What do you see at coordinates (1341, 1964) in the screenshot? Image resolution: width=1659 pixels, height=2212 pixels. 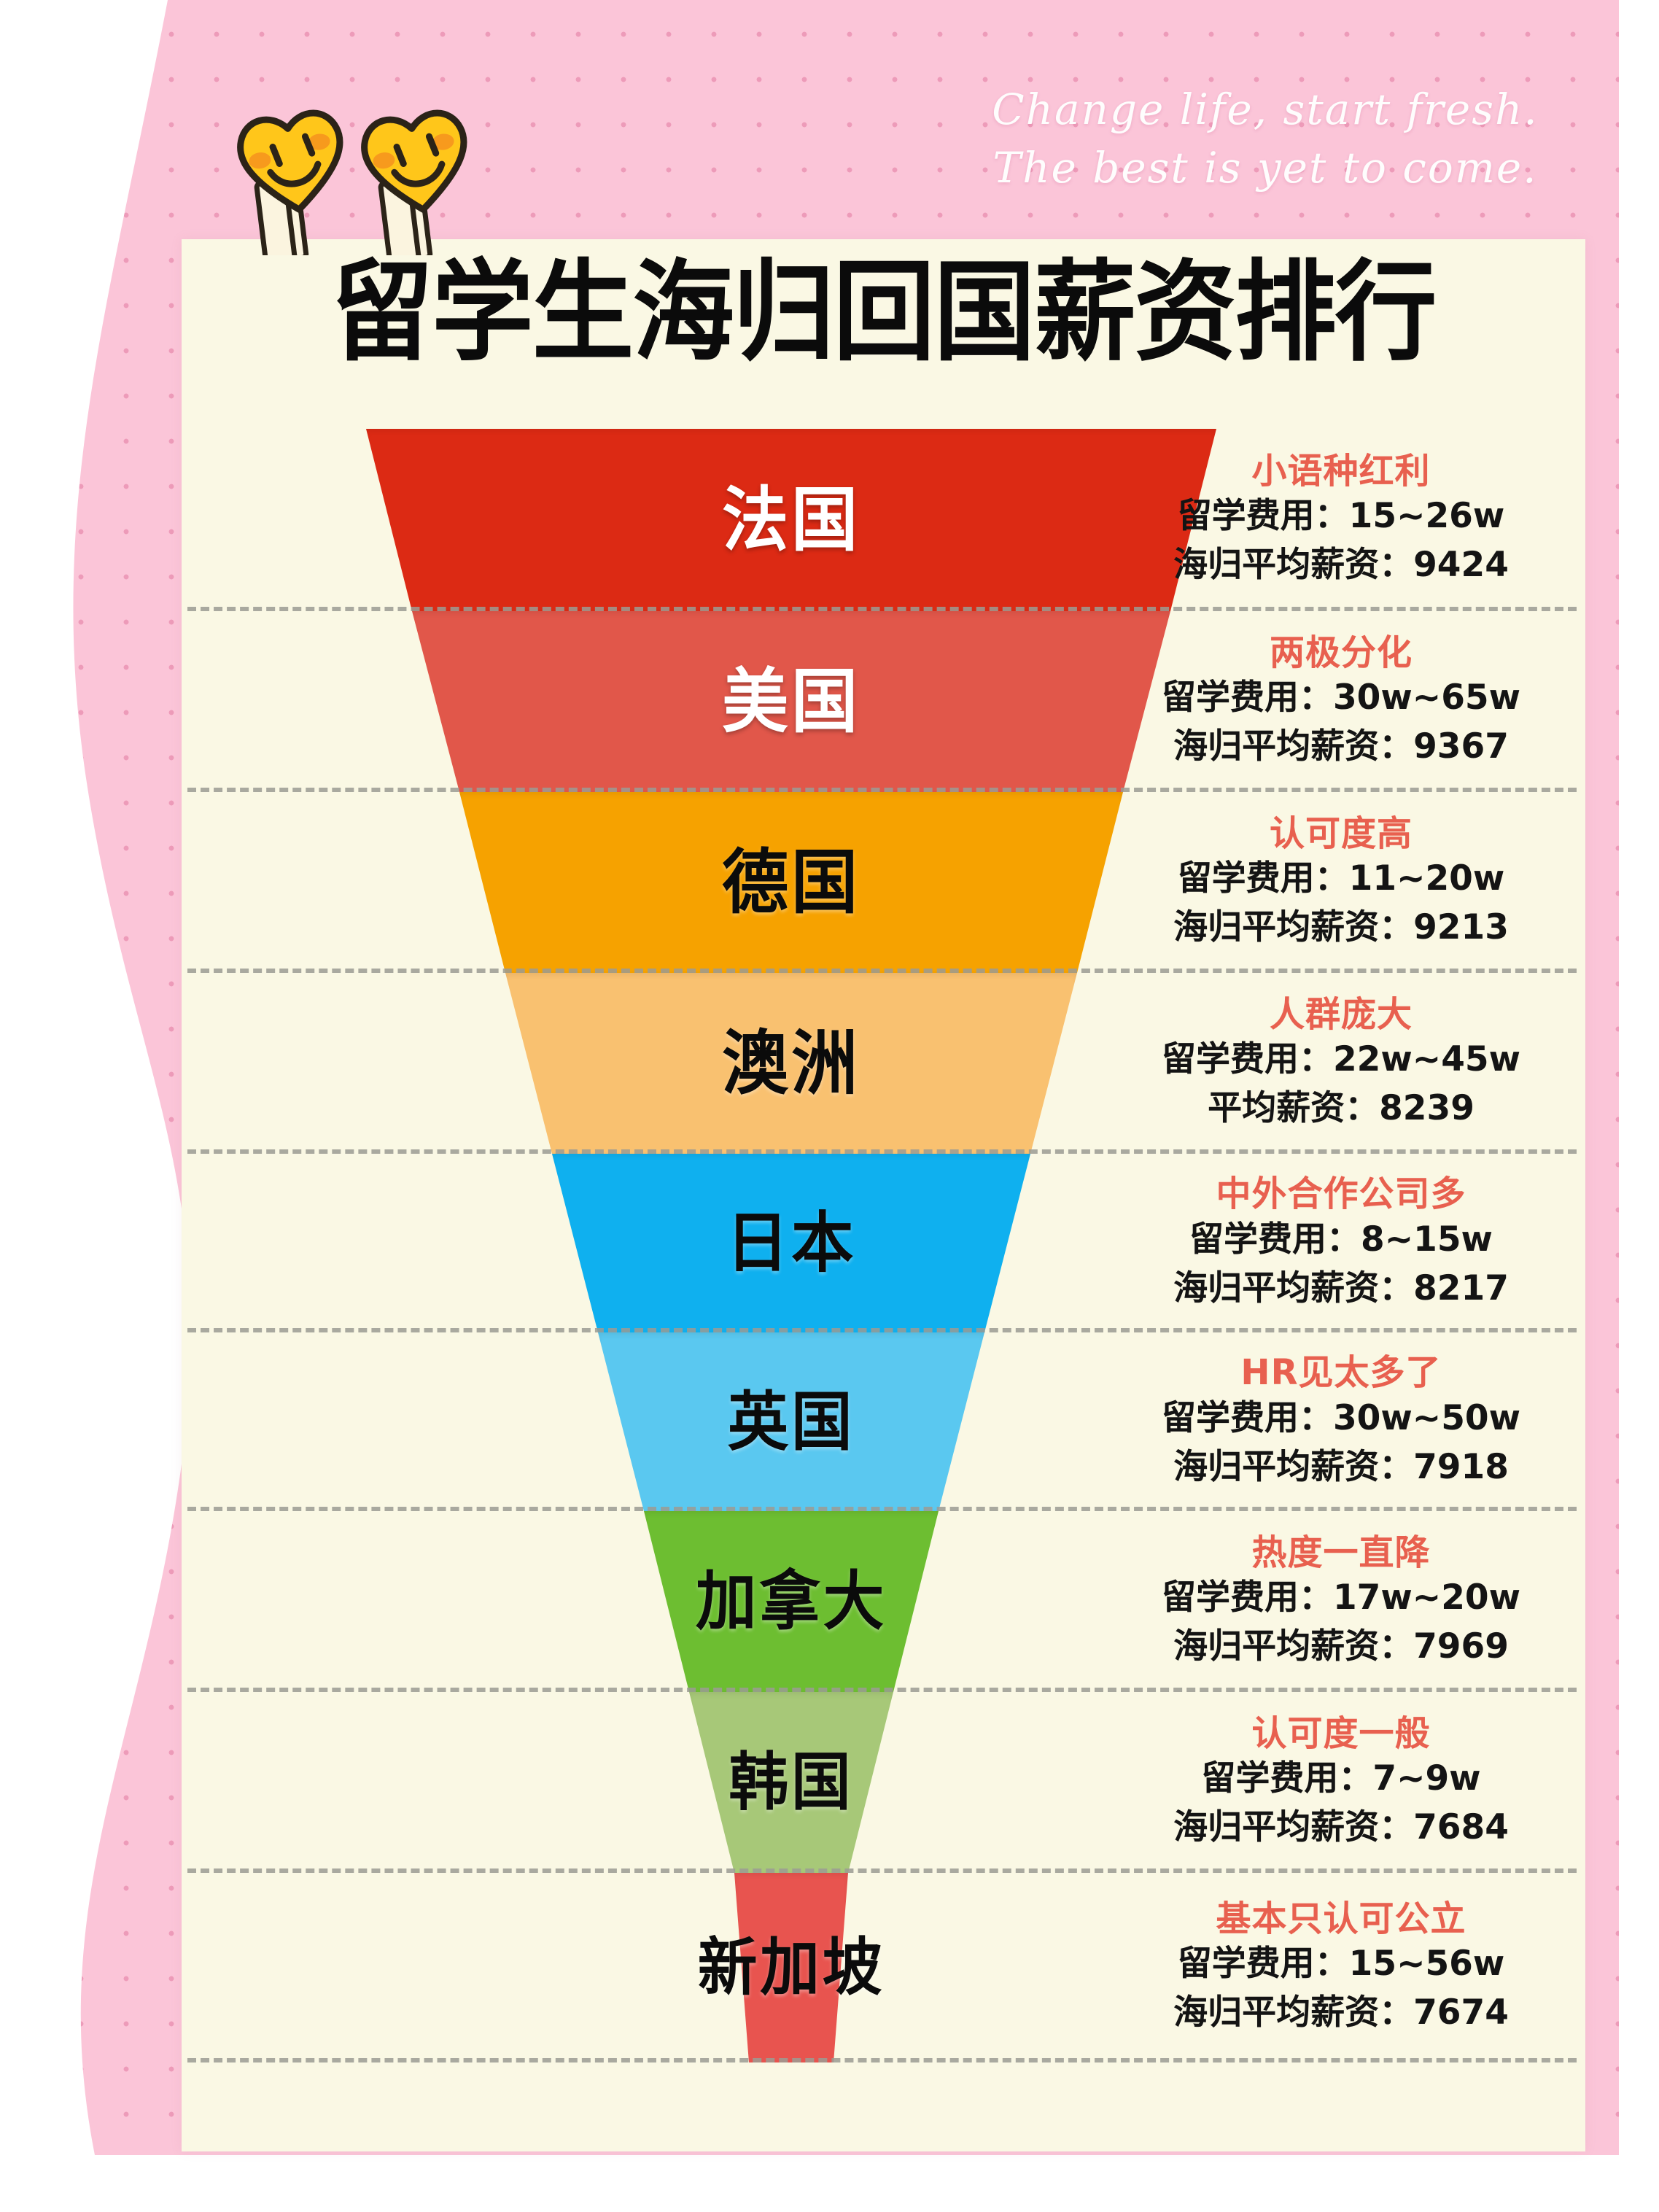 I see `row-cost: 留学费用：15~56w` at bounding box center [1341, 1964].